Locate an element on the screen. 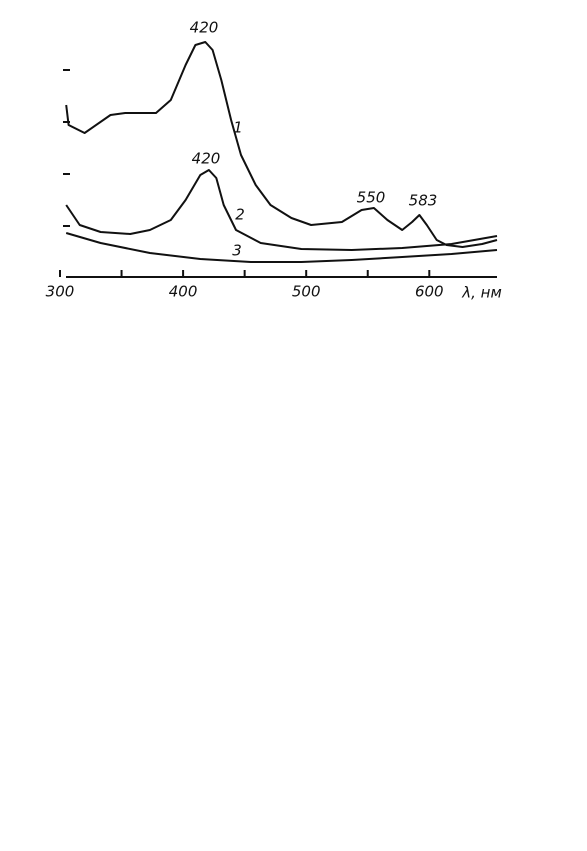 The height and width of the screenshot is (851, 587). curve-label: 1 is located at coordinates (238, 128).